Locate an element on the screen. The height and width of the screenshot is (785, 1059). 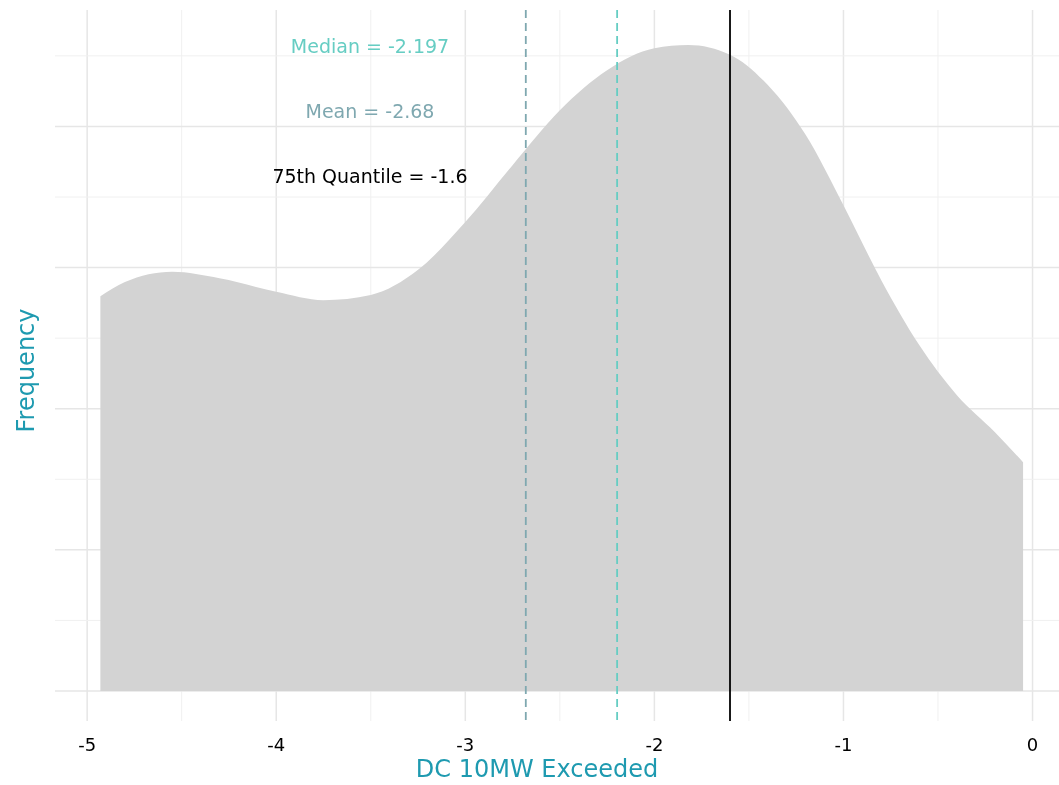
y-axis-title: Frequency is located at coordinates (26, 370).